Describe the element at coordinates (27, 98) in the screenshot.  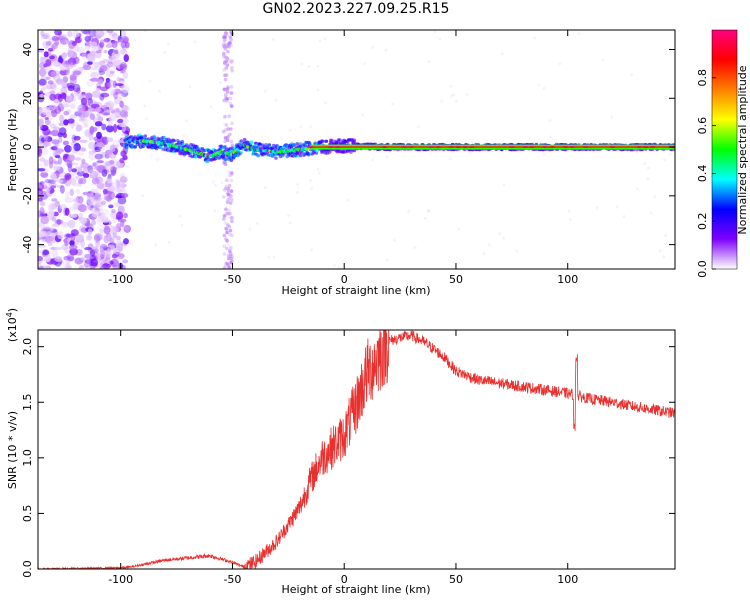
I see `y-tick-label: 20` at that location.